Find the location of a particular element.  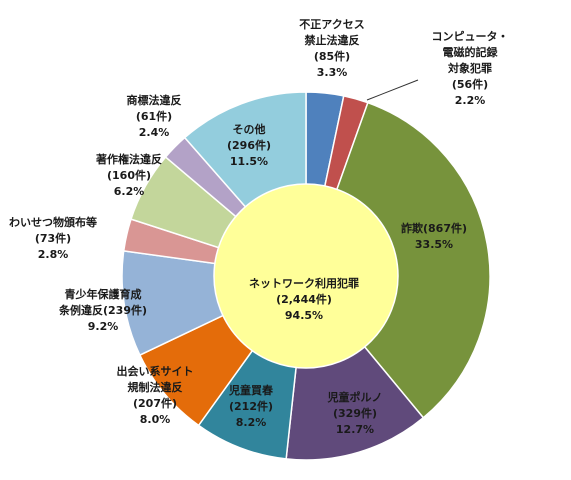

slice-label-5-line-2: (207件) is located at coordinates (155, 403).